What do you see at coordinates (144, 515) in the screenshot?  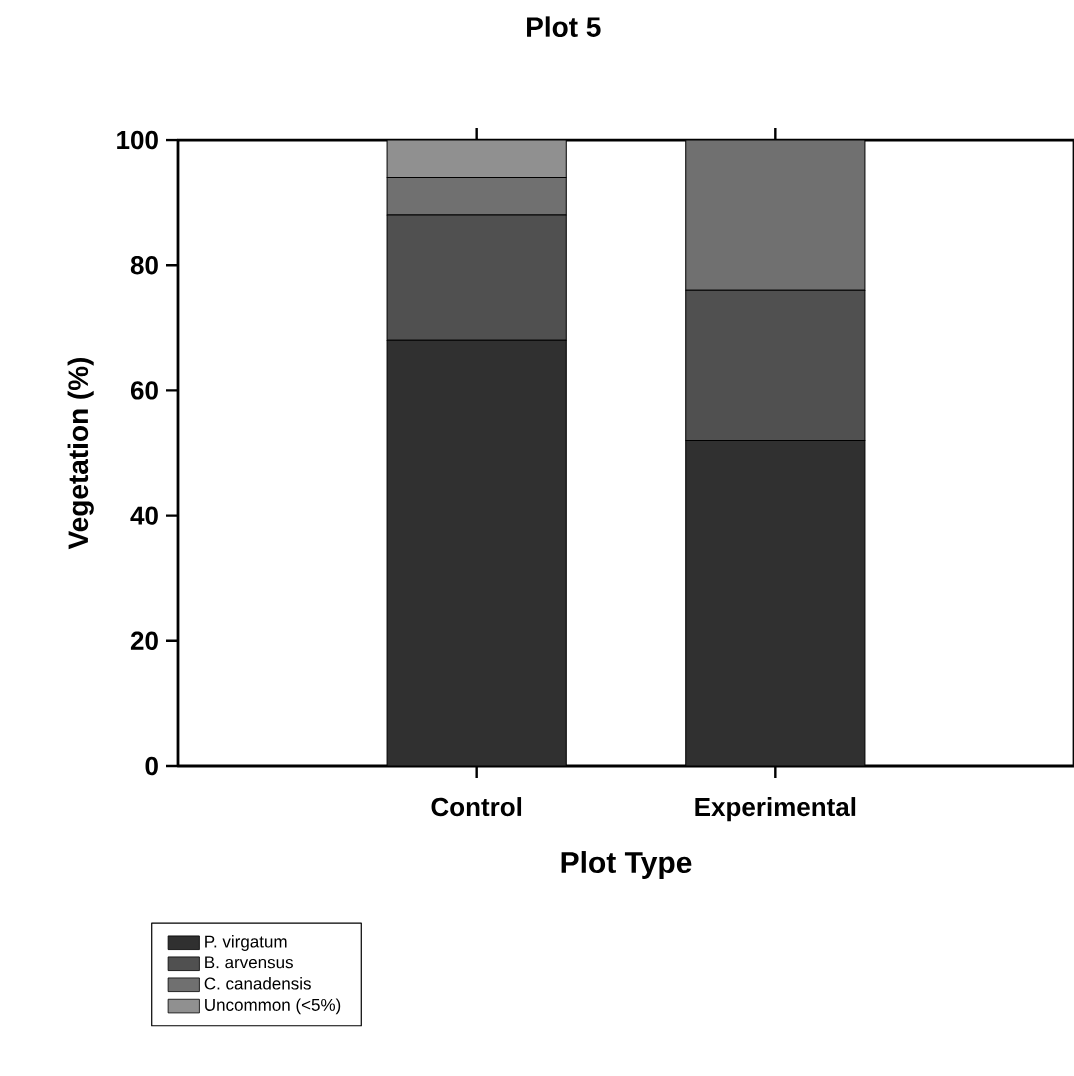 I see `y-tick-label: 40` at bounding box center [144, 515].